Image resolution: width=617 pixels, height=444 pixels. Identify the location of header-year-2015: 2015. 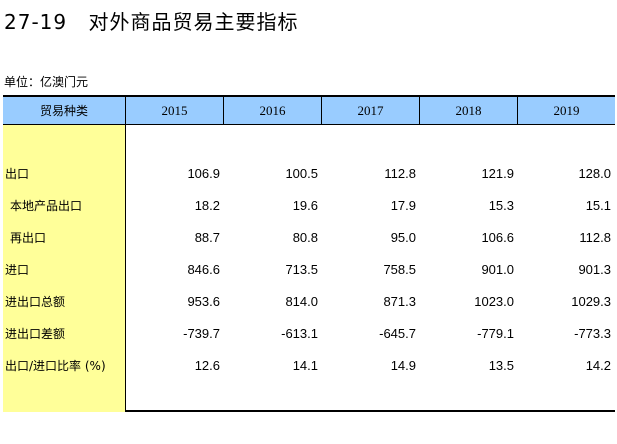
(175, 110).